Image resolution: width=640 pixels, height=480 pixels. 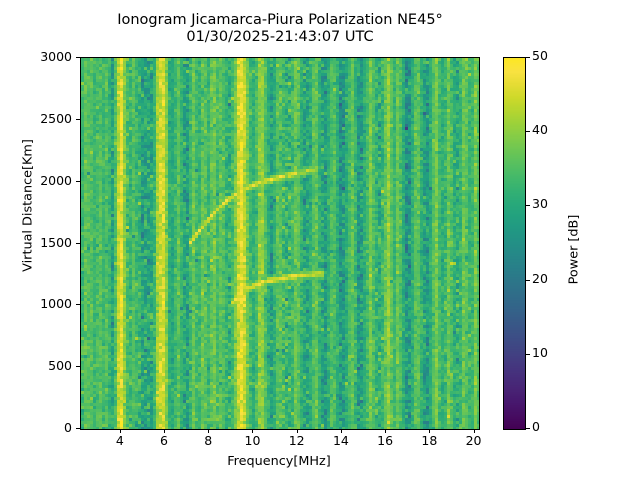 I want to click on colorbar-label: Power [dB], so click(x=574, y=249).